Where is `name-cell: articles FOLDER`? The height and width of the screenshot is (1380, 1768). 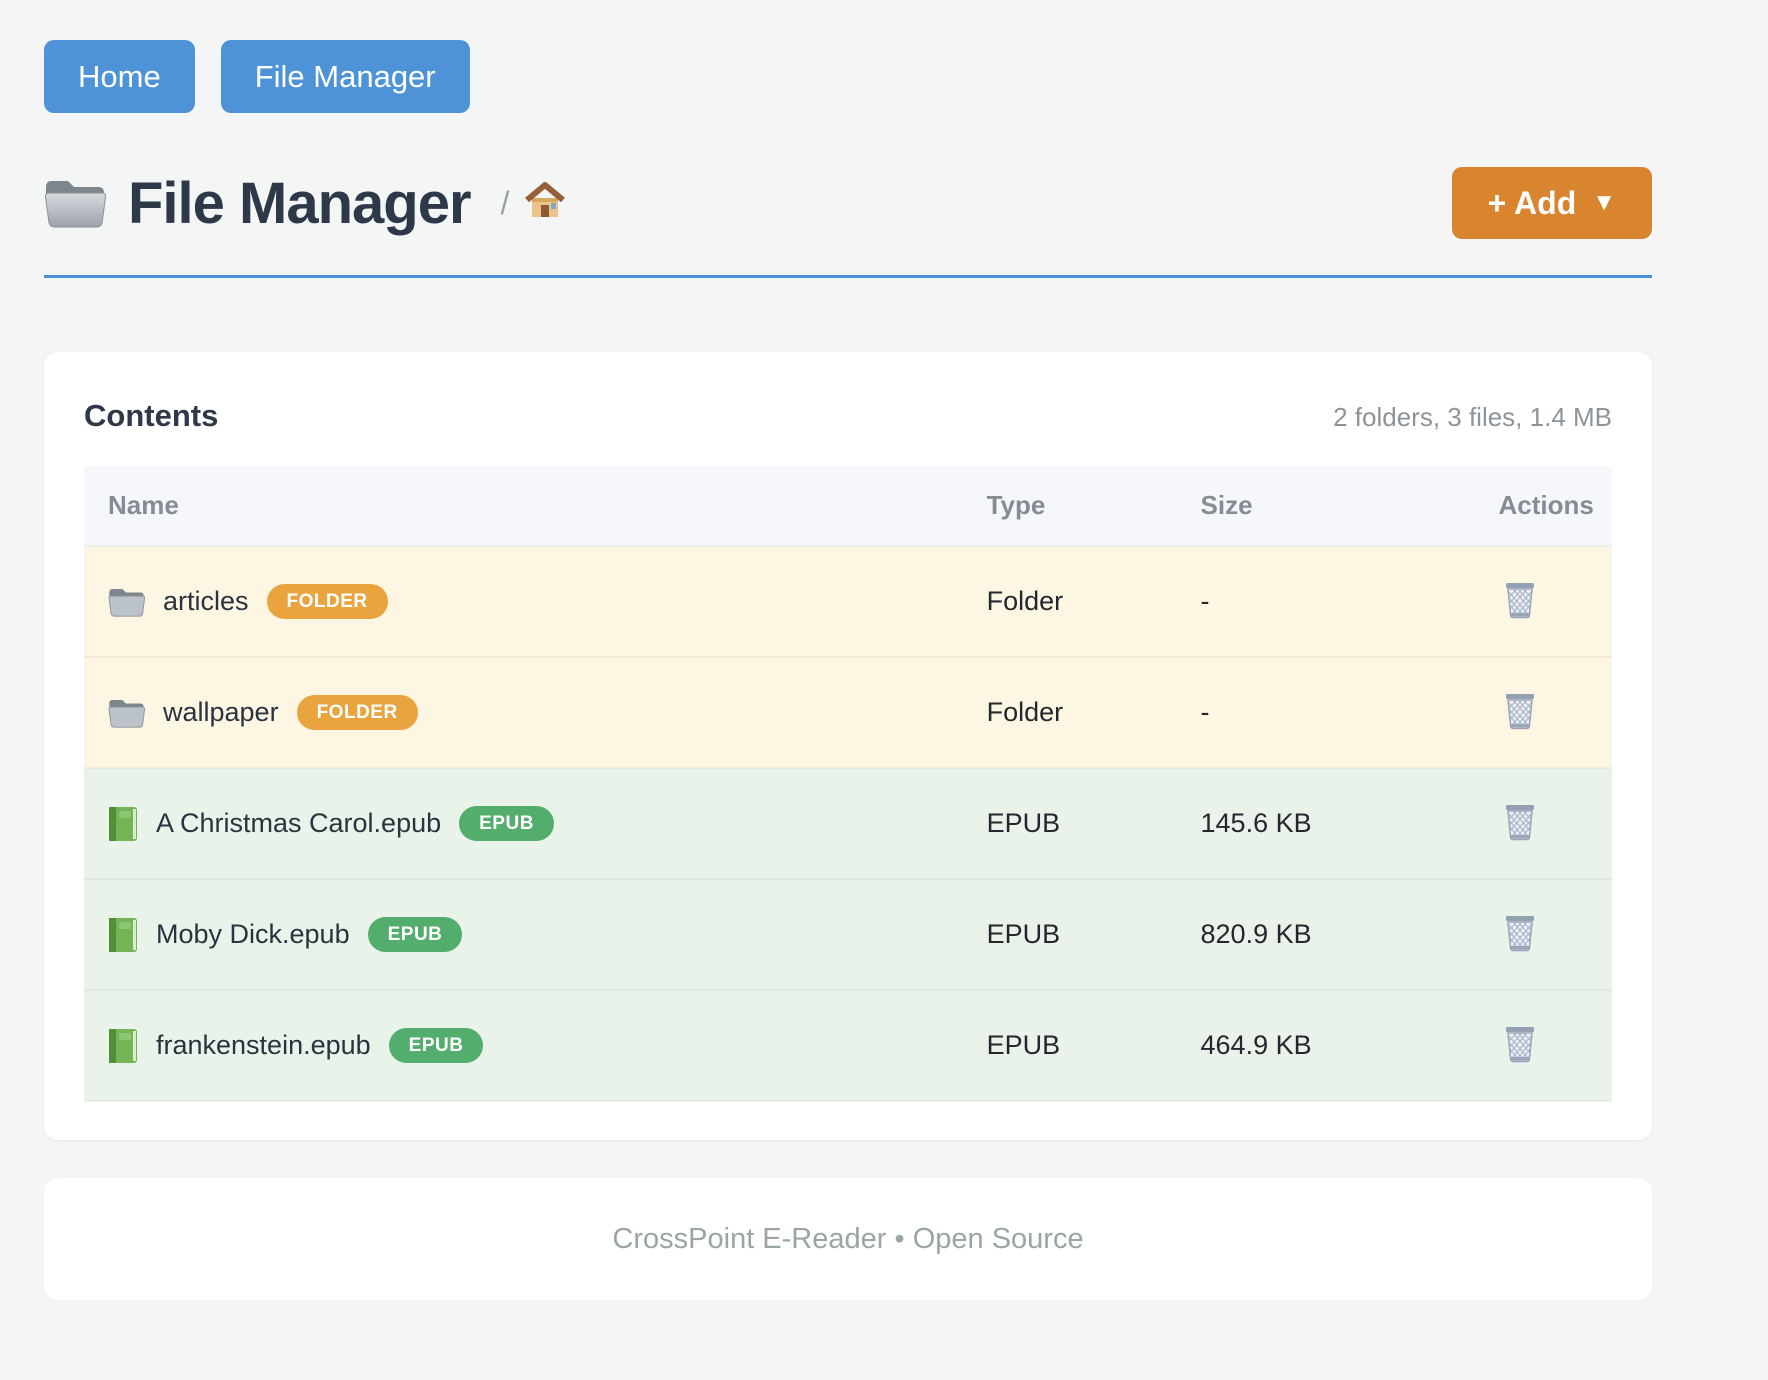
name-cell: articles FOLDER is located at coordinates (523, 602).